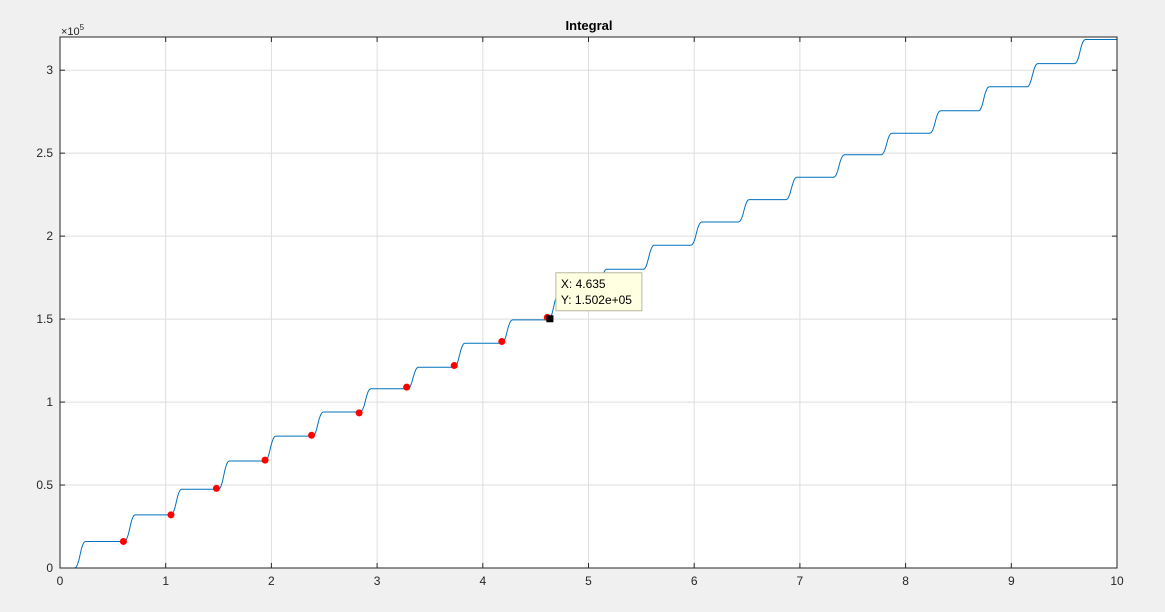 The width and height of the screenshot is (1165, 612). I want to click on y-exponent-label: ×10⁵, so click(73, 30).